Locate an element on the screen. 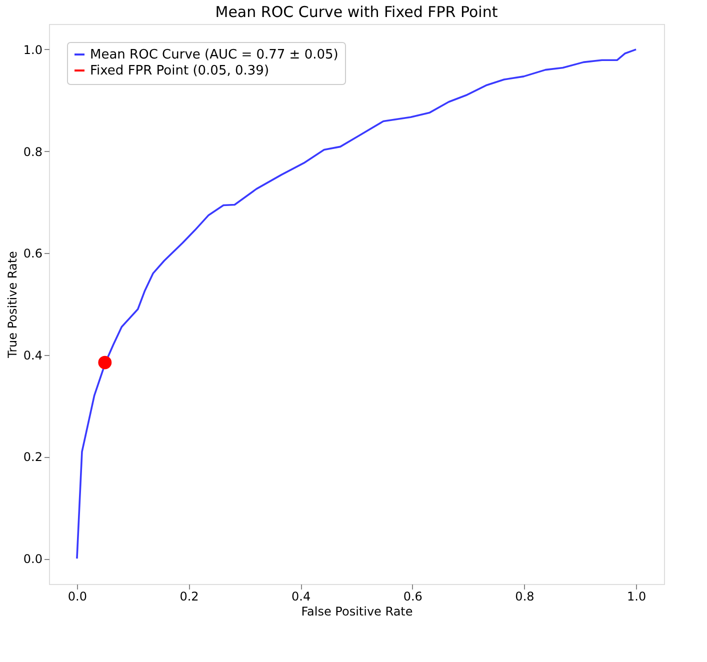 Image resolution: width=707 pixels, height=662 pixels. y-tick-label: 0.2 is located at coordinates (32, 457).